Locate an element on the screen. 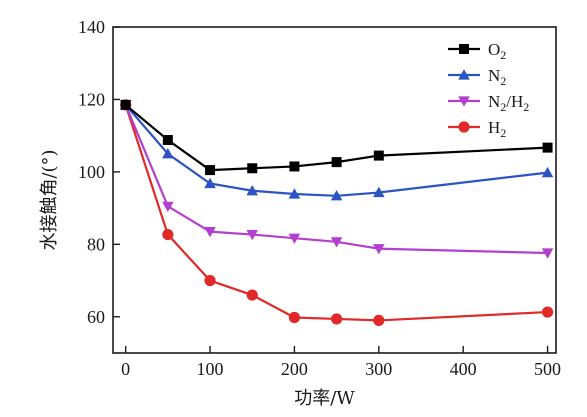 This screenshot has width=587, height=417. series-square is located at coordinates (336, 137).